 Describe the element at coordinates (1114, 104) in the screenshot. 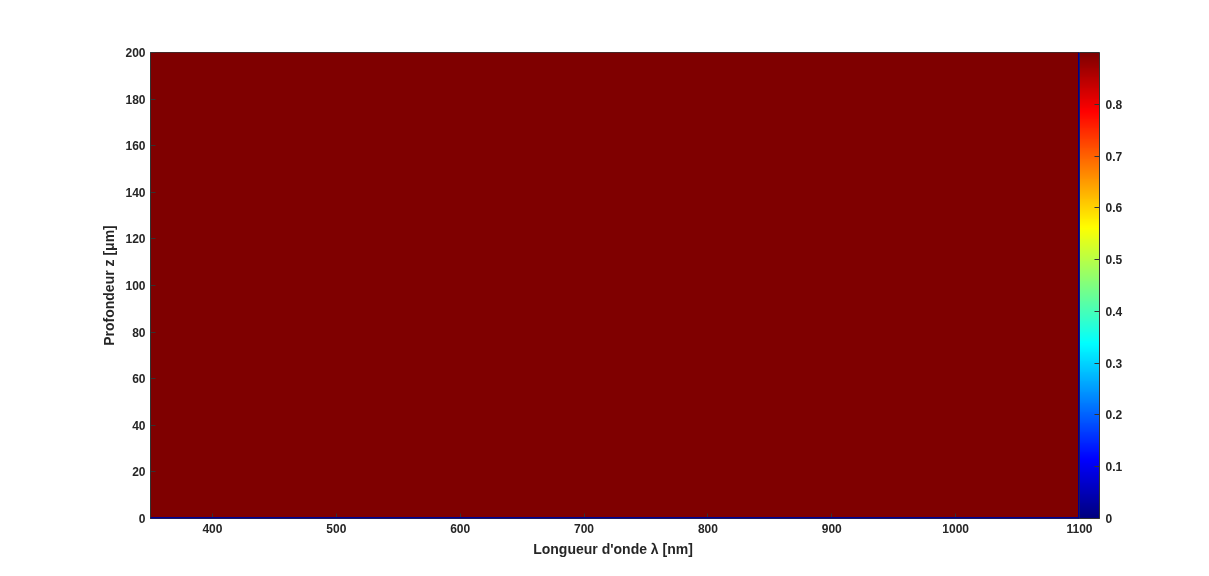

I see `color-bar-label: 0.8` at that location.